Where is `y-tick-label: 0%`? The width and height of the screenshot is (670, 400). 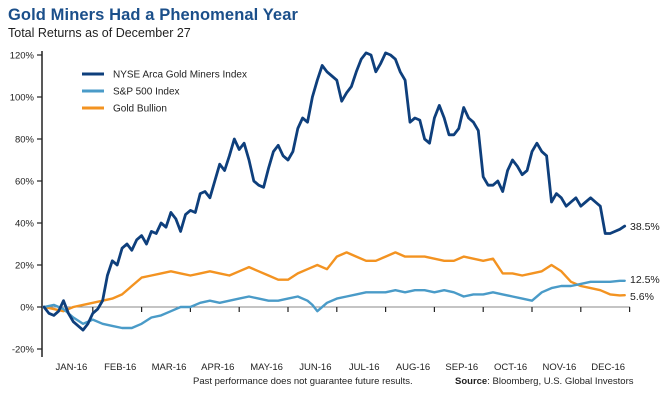 y-tick-label: 0% is located at coordinates (27, 308).